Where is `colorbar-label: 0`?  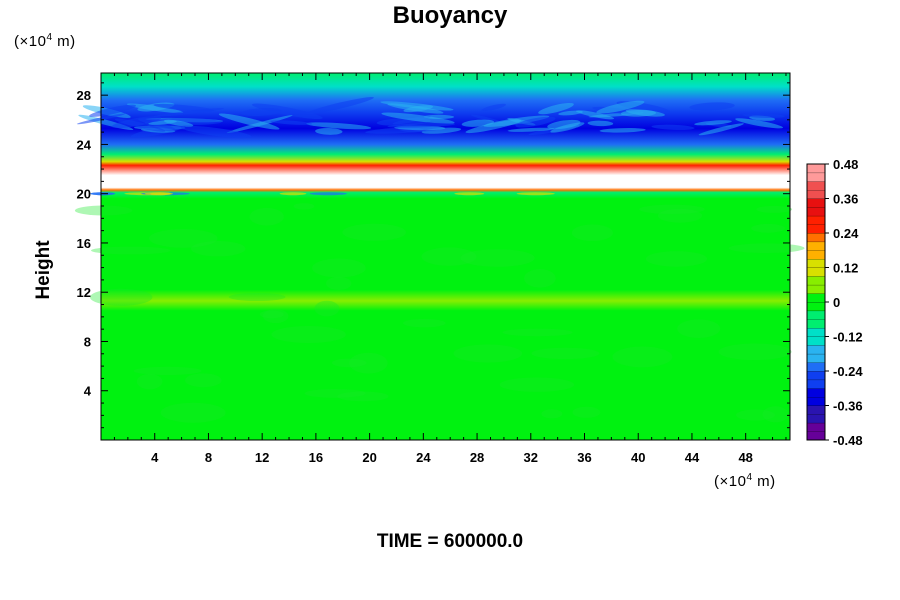 colorbar-label: 0 is located at coordinates (836, 302).